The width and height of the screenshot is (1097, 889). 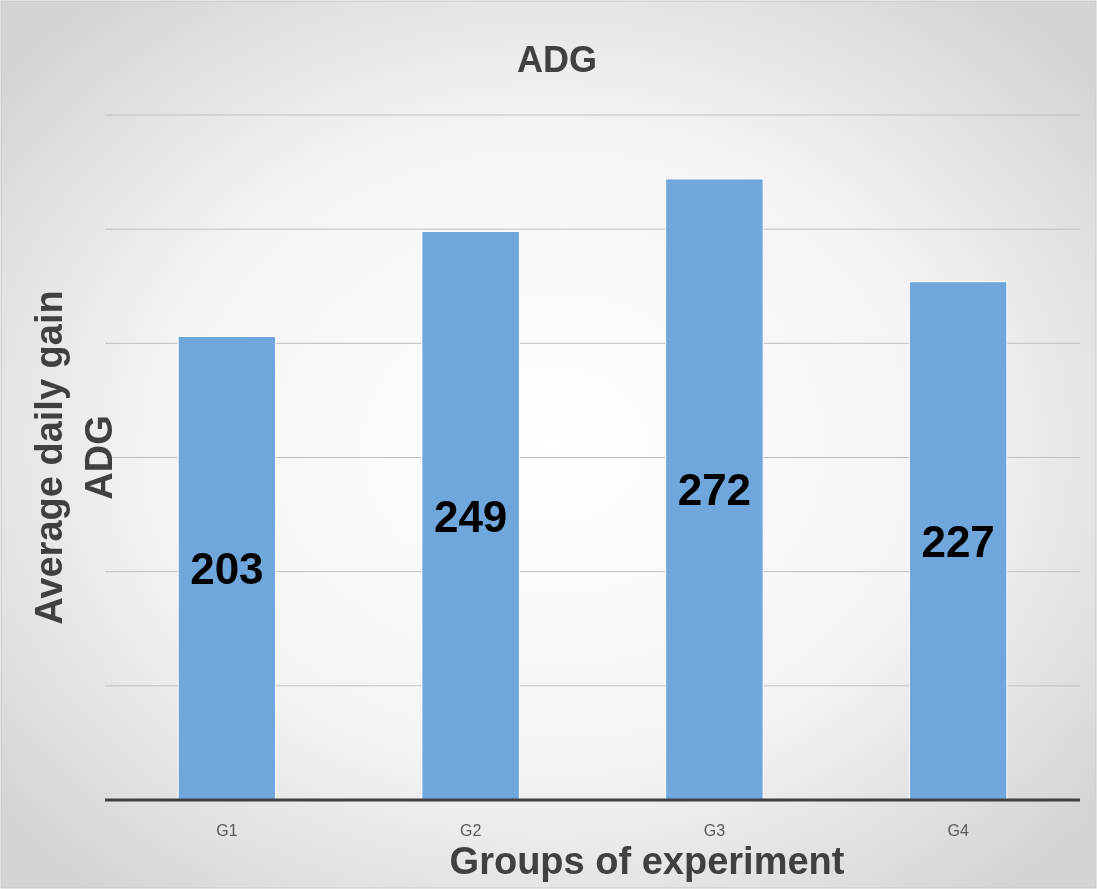 I want to click on x-tick-label: G1, so click(x=227, y=830).